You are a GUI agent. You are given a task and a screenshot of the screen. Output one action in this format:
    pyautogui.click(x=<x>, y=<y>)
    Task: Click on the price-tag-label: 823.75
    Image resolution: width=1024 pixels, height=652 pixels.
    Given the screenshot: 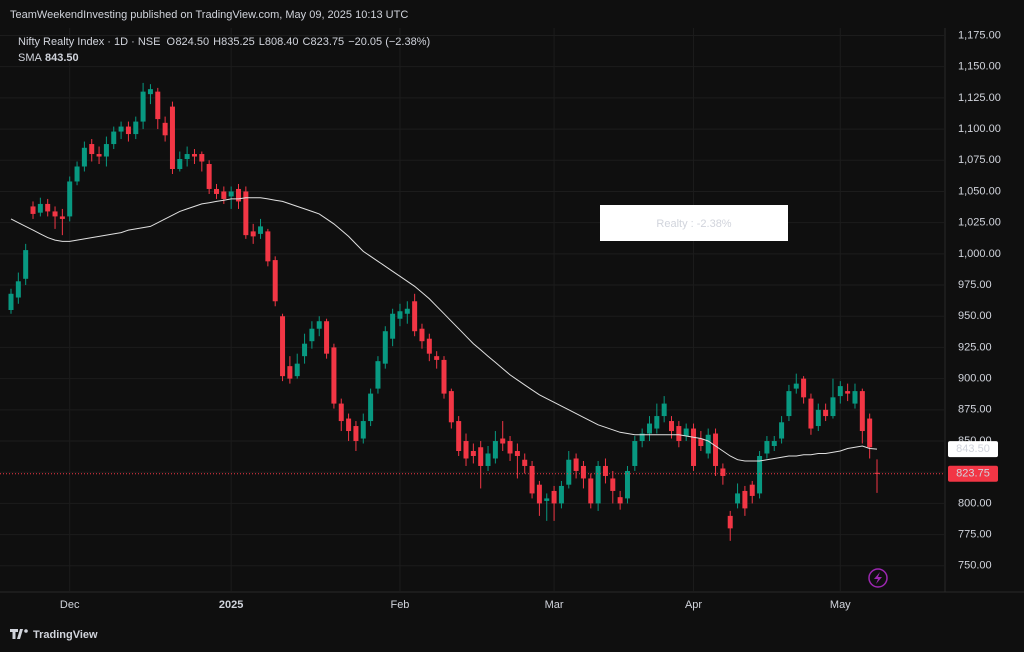 What is the action you would take?
    pyautogui.click(x=973, y=474)
    